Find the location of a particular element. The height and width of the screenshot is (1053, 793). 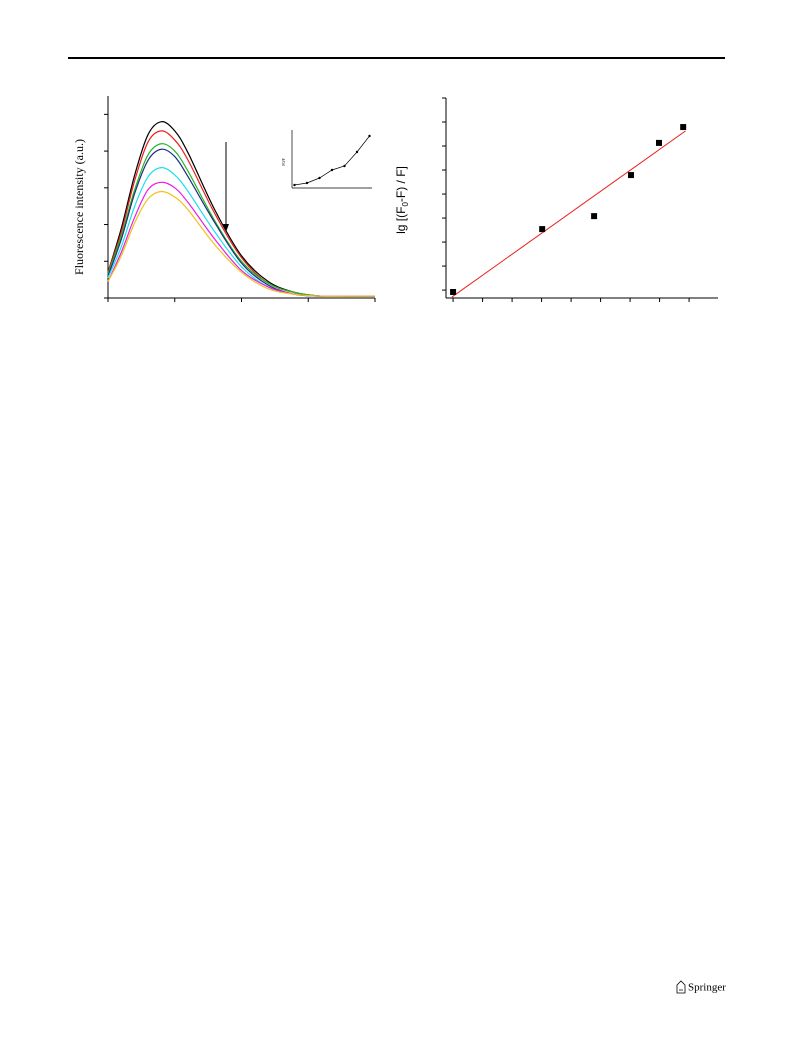

publisher-logo: Springer is located at coordinates (701, 987).